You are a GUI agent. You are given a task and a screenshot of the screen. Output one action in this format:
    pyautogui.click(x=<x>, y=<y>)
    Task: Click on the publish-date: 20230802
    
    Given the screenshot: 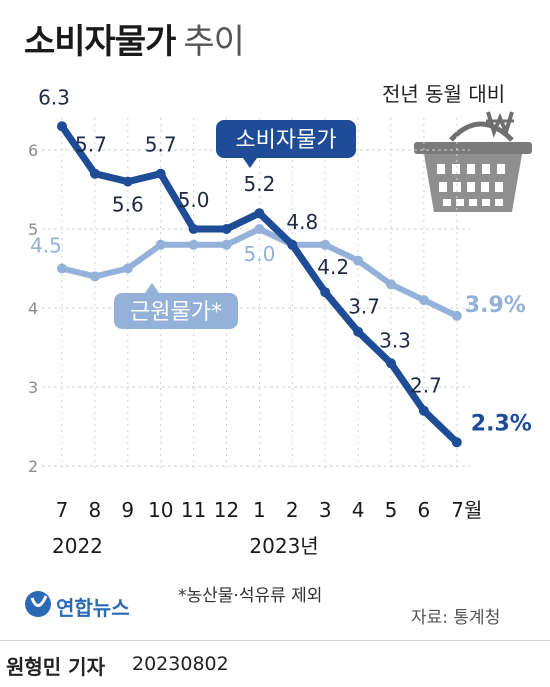 What is the action you would take?
    pyautogui.click(x=180, y=664)
    